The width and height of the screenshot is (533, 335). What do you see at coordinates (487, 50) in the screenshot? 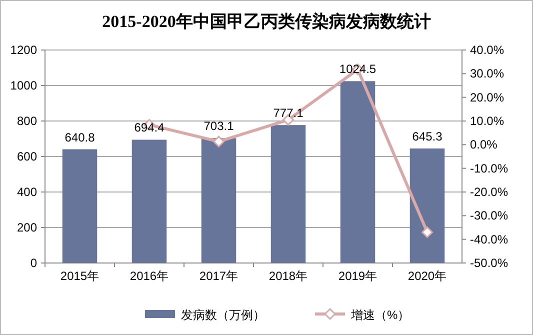
I see `y2-tick-label: 40.0%` at bounding box center [487, 50].